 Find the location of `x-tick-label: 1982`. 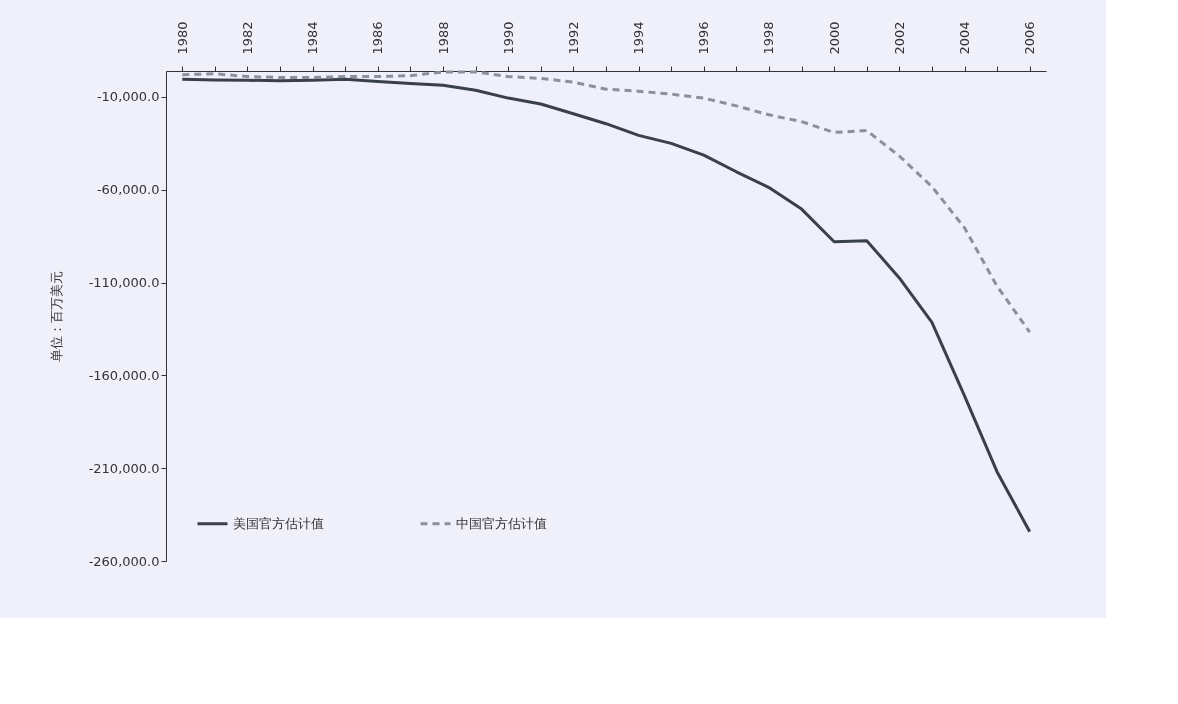

x-tick-label: 1982 is located at coordinates (247, 38).